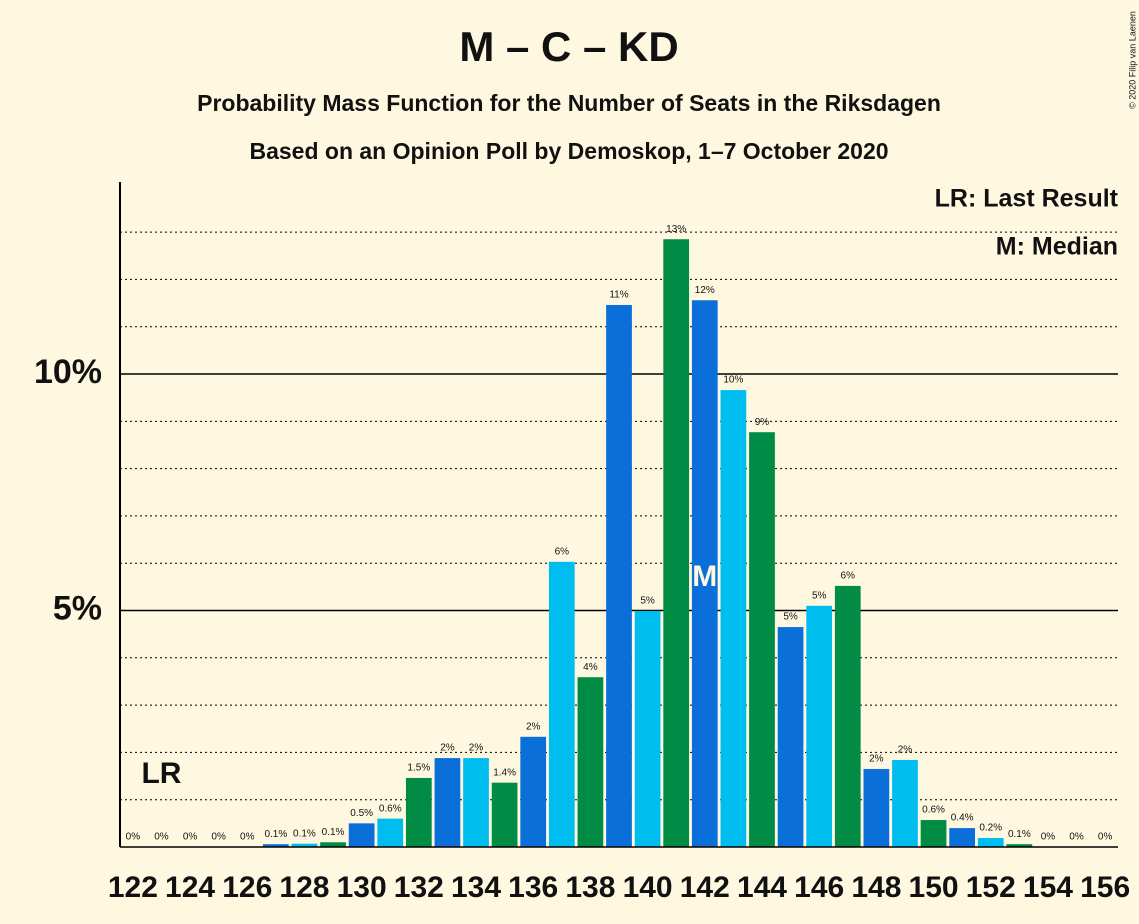 This screenshot has width=1139, height=924. Describe the element at coordinates (133, 887) in the screenshot. I see `x-tick-label: 122` at that location.